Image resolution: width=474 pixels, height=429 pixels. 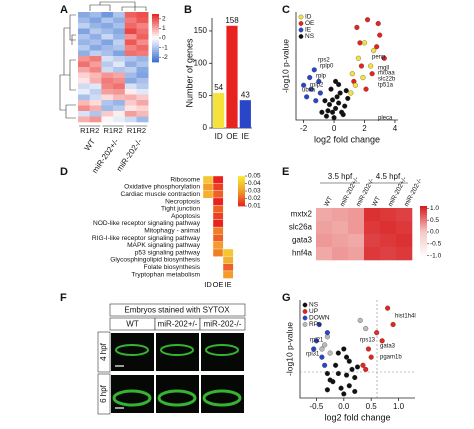 What do you see at coordinates (202, 95) in the screenshot?
I see `y-tick-label: 50` at bounding box center [202, 95].